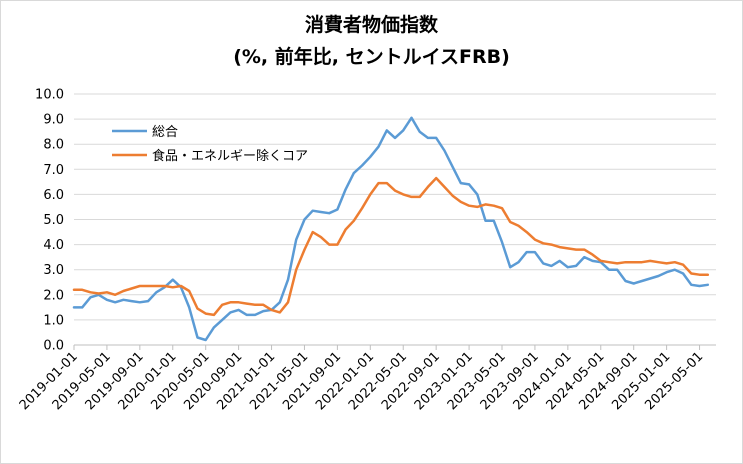 This screenshot has width=743, height=464. Describe the element at coordinates (230, 156) in the screenshot. I see `legend-label-2: 食品・エネルギー除くコア` at that location.